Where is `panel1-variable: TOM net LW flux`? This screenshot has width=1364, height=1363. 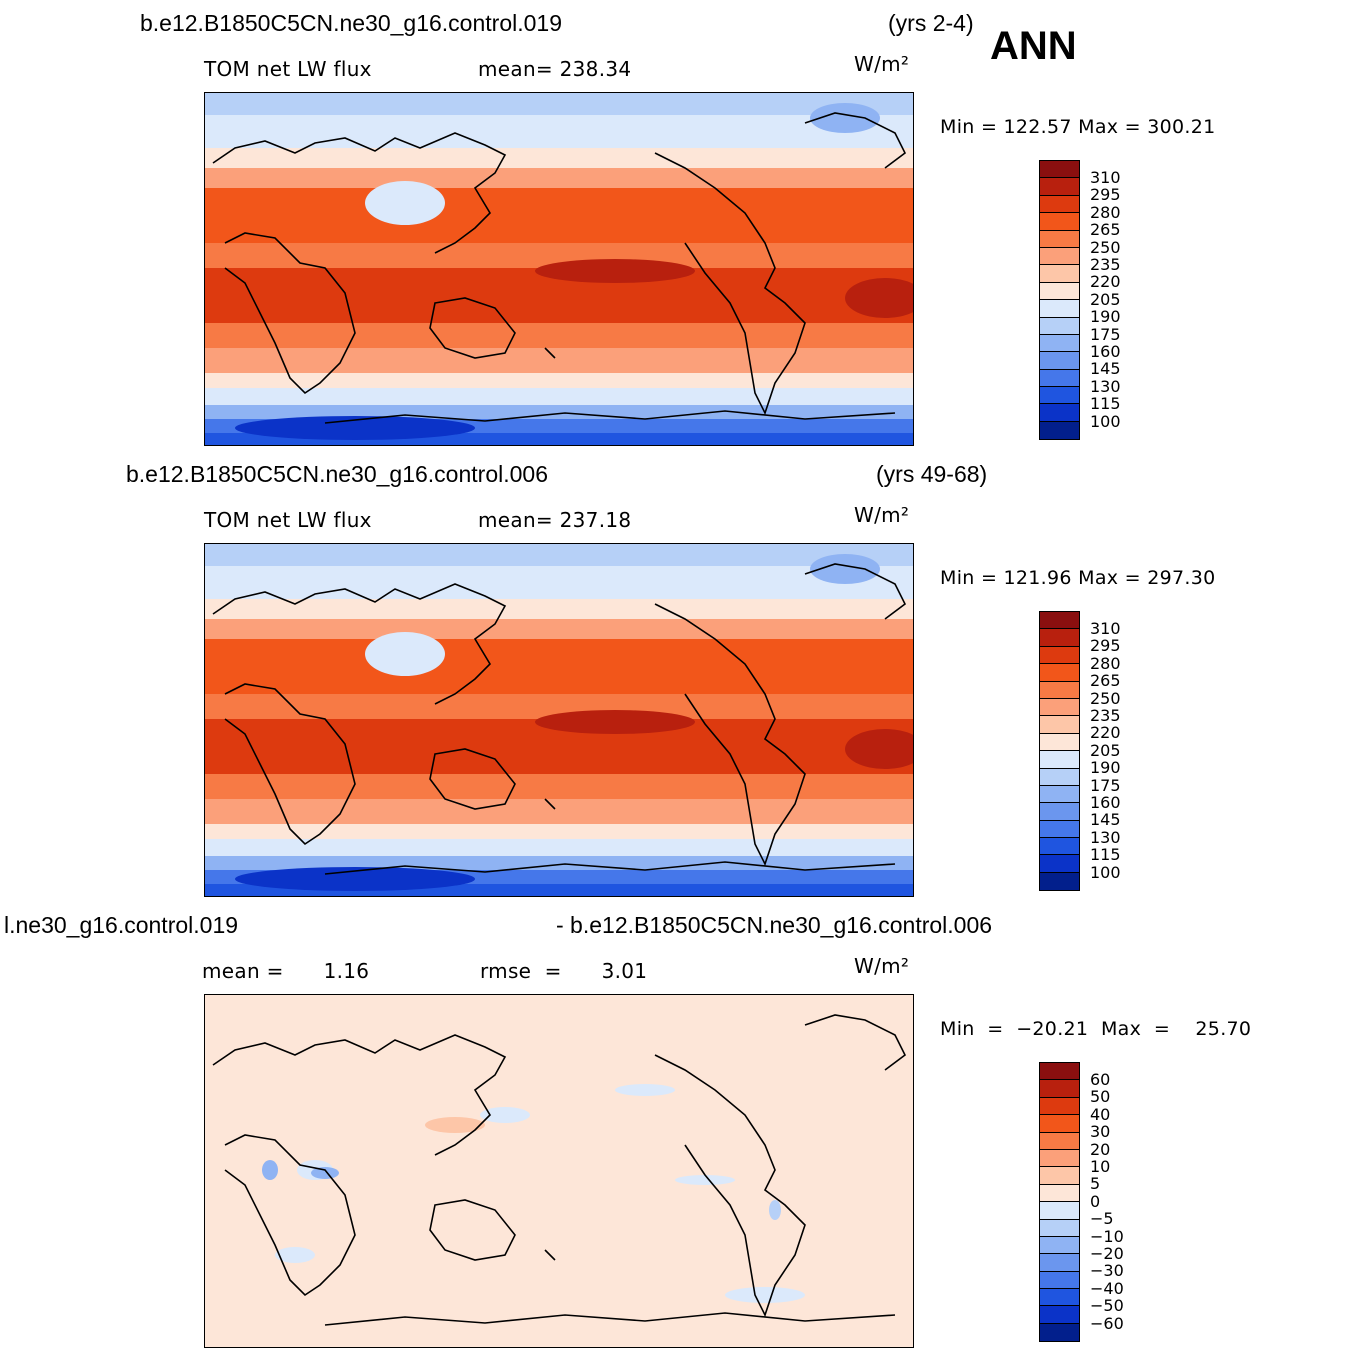 panel1-variable: TOM net LW flux is located at coordinates (288, 69).